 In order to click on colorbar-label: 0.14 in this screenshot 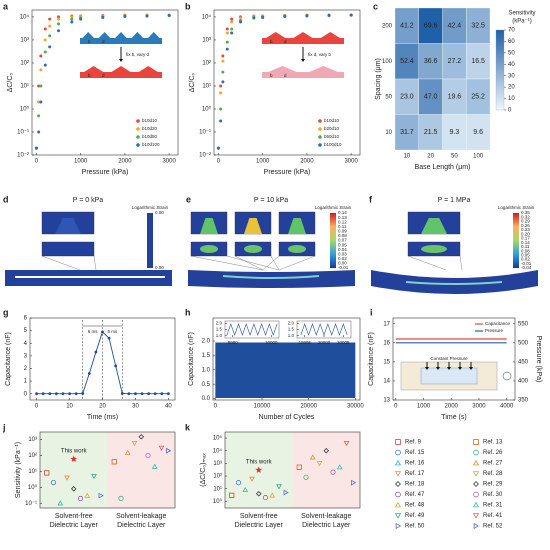, I will do `click(342, 212)`.